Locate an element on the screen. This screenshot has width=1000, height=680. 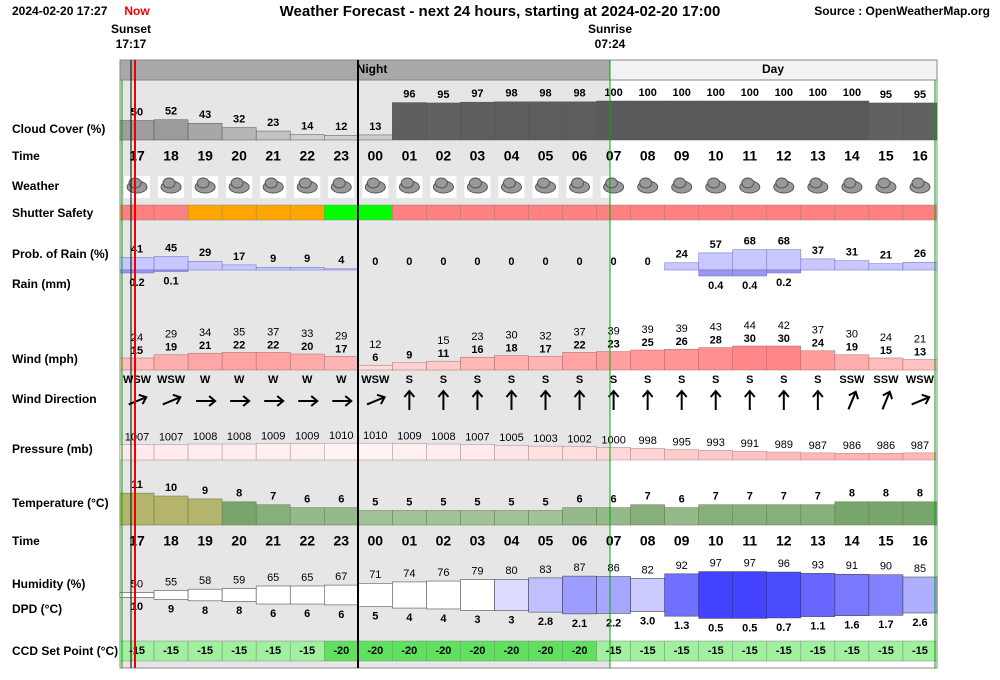
hour: 20 is located at coordinates (239, 541).